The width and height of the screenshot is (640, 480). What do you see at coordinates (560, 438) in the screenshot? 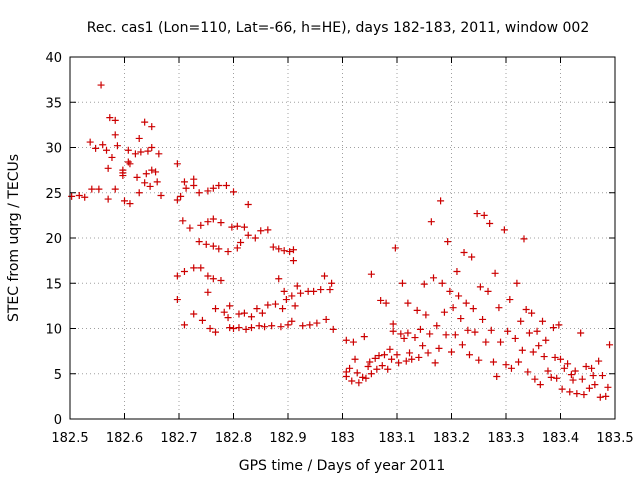
I see `x-tick-label: 183.4` at bounding box center [560, 438].